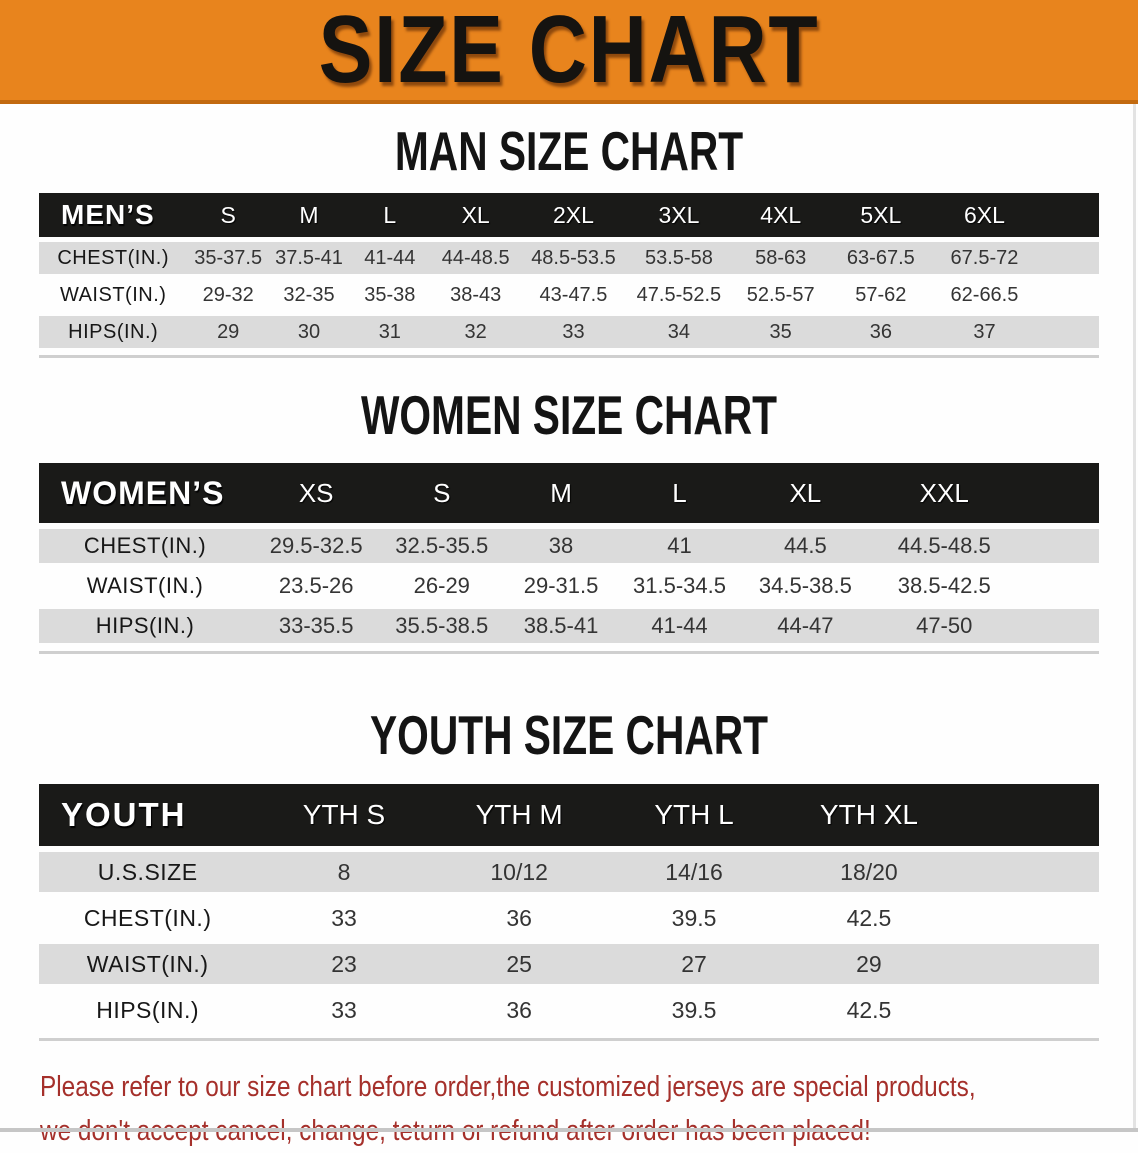 The image size is (1138, 1153). What do you see at coordinates (569, 918) in the screenshot?
I see `youth-row-chest-in: CHEST(IN.) 33 36 39.5 42.5` at bounding box center [569, 918].